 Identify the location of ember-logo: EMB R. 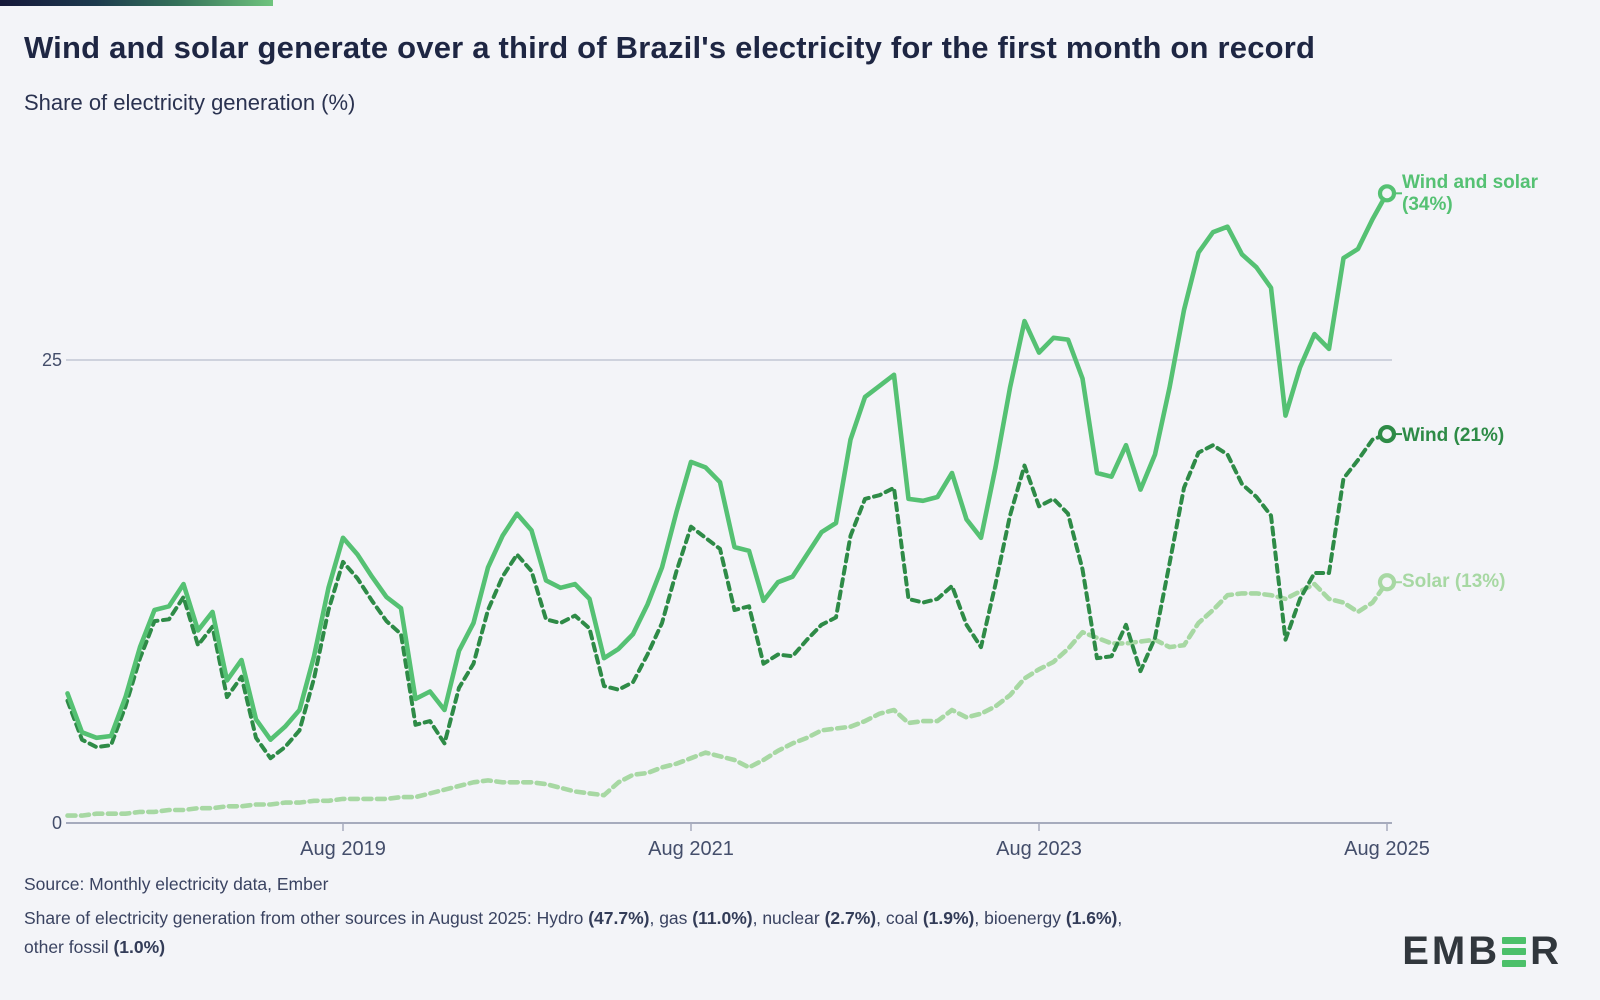
(1482, 951).